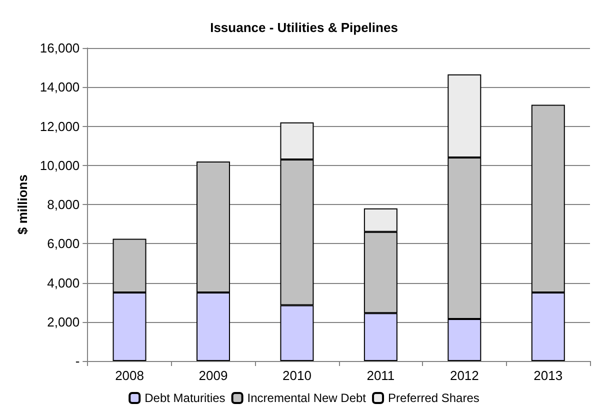 This screenshot has width=608, height=417. Describe the element at coordinates (548, 375) in the screenshot. I see `x-tick-label: 2013` at that location.